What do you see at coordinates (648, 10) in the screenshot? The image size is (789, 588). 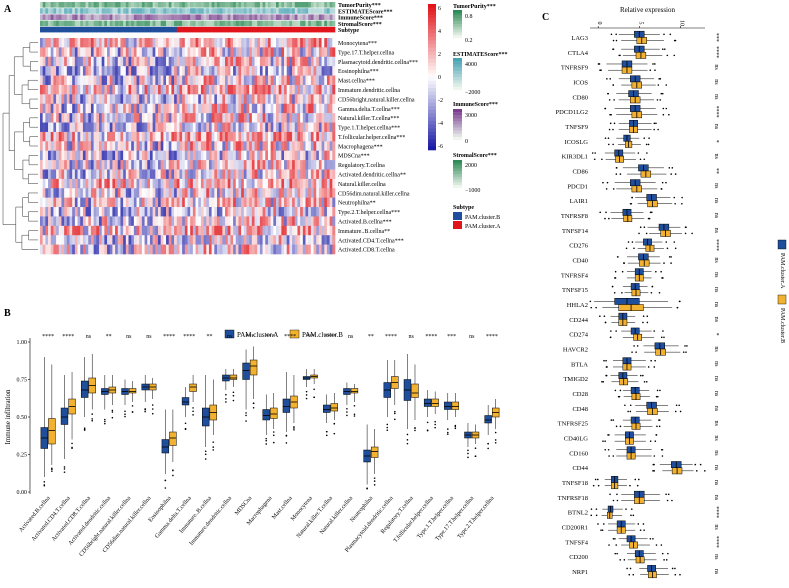 I see `panel-c-title: Relative expression` at bounding box center [648, 10].